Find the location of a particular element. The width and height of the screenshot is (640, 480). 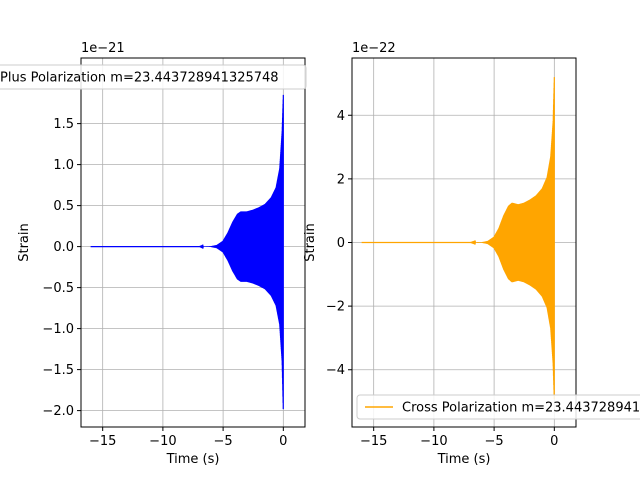

y-tick-label: 1.5 is located at coordinates (63, 124).